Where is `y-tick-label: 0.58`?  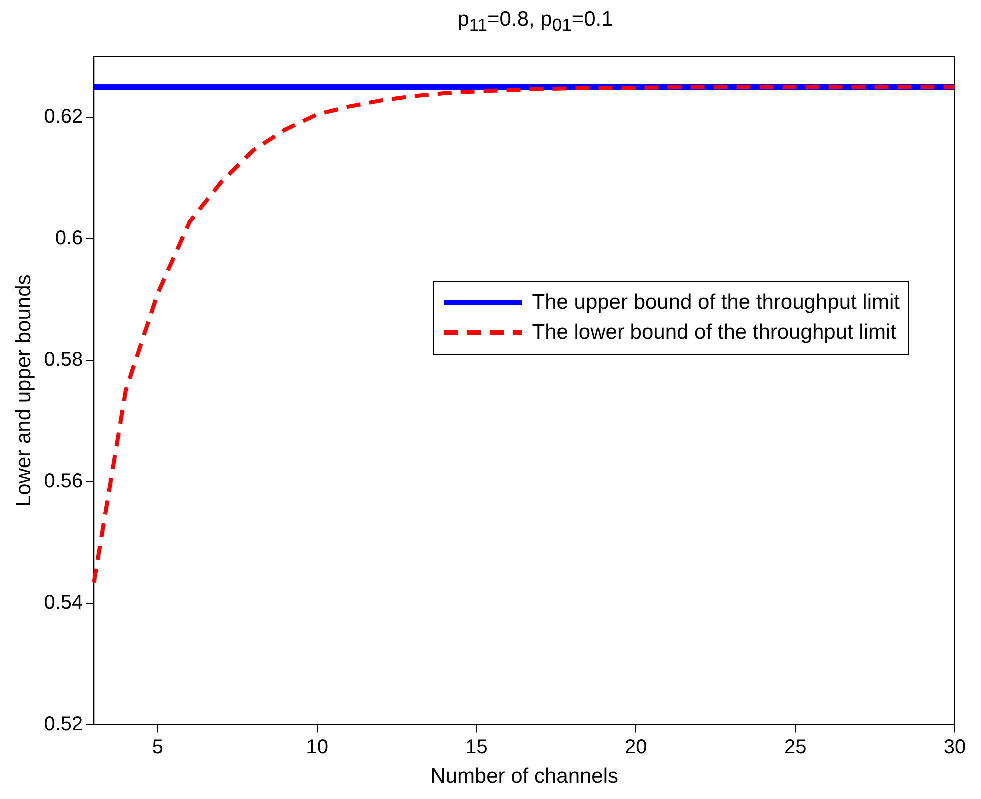
y-tick-label: 0.58 is located at coordinates (64, 360).